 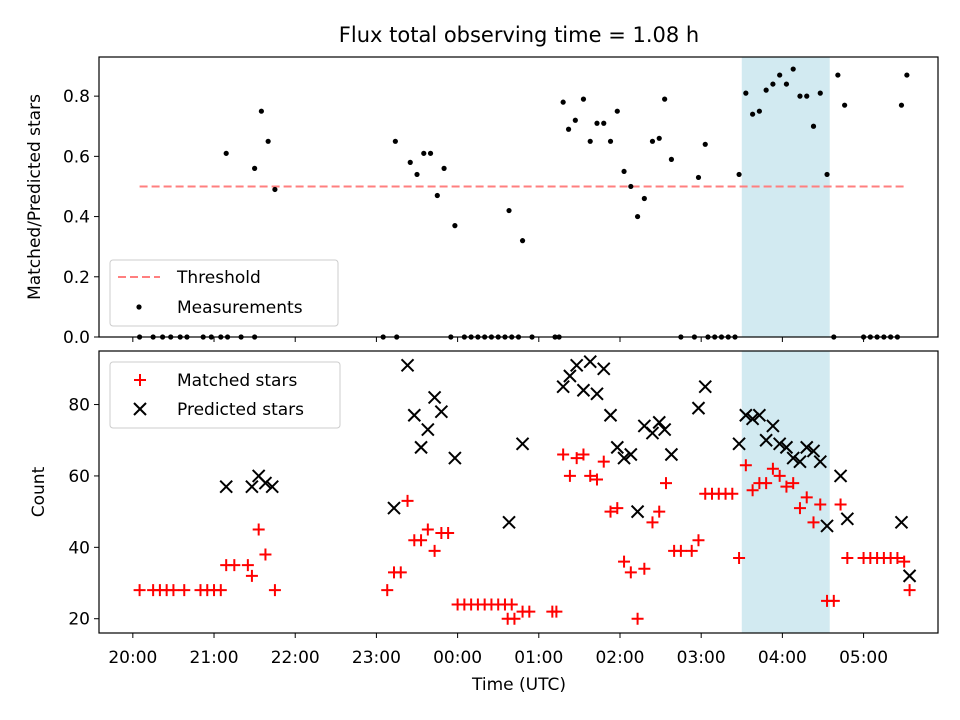 I want to click on y-tick-label: 80, so click(x=79, y=406).